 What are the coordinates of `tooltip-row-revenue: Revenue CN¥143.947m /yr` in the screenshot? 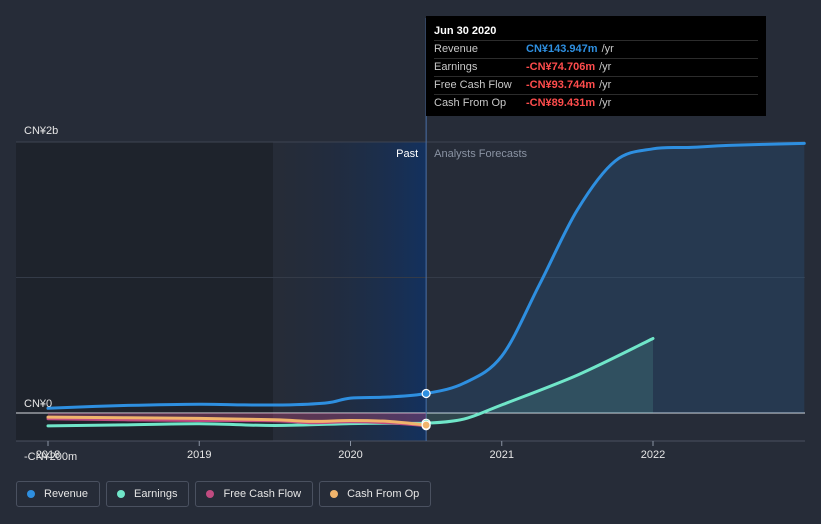 It's located at (596, 49).